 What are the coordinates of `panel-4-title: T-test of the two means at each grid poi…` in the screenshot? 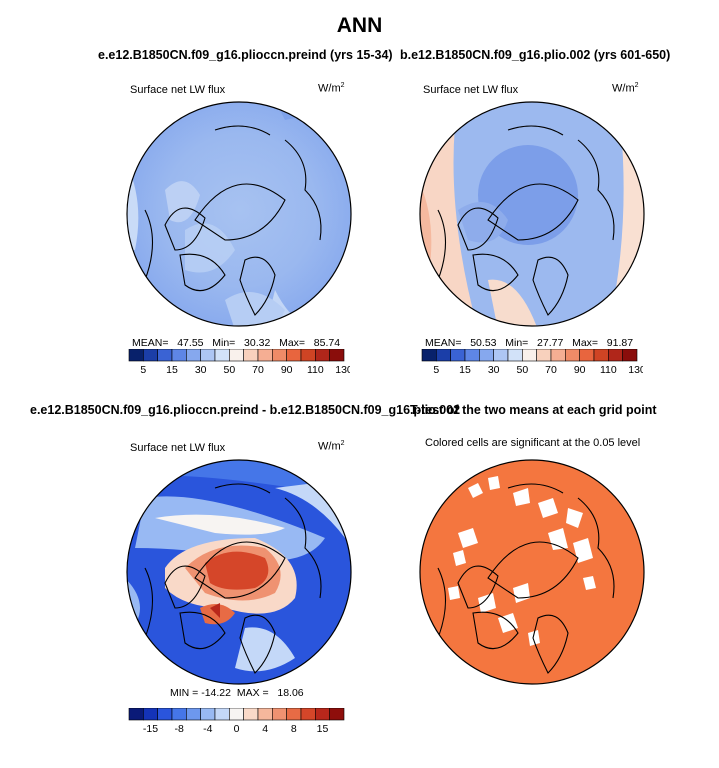 It's located at (533, 410).